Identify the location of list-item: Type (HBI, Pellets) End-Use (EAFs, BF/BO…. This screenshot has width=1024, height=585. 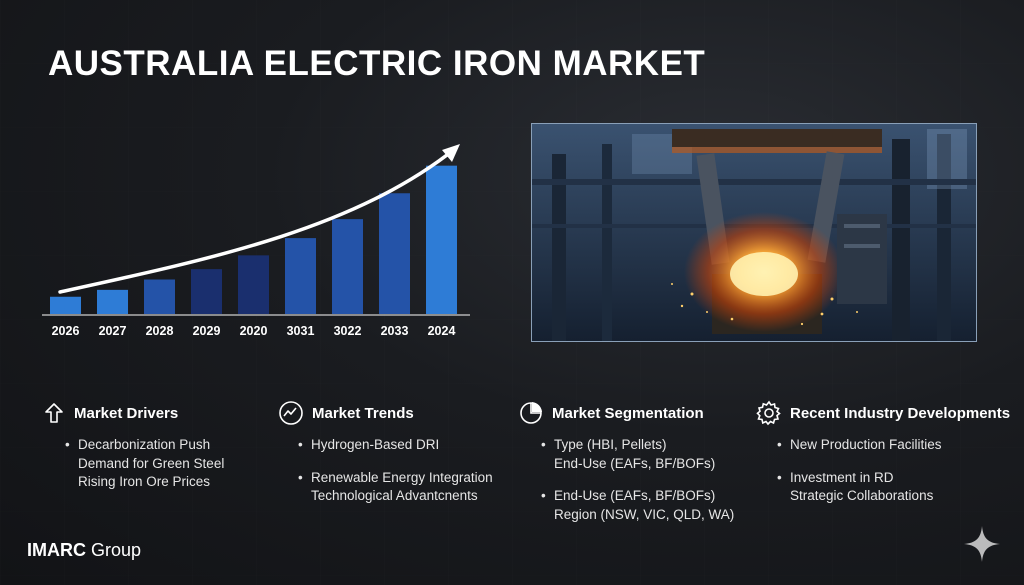
(645, 454).